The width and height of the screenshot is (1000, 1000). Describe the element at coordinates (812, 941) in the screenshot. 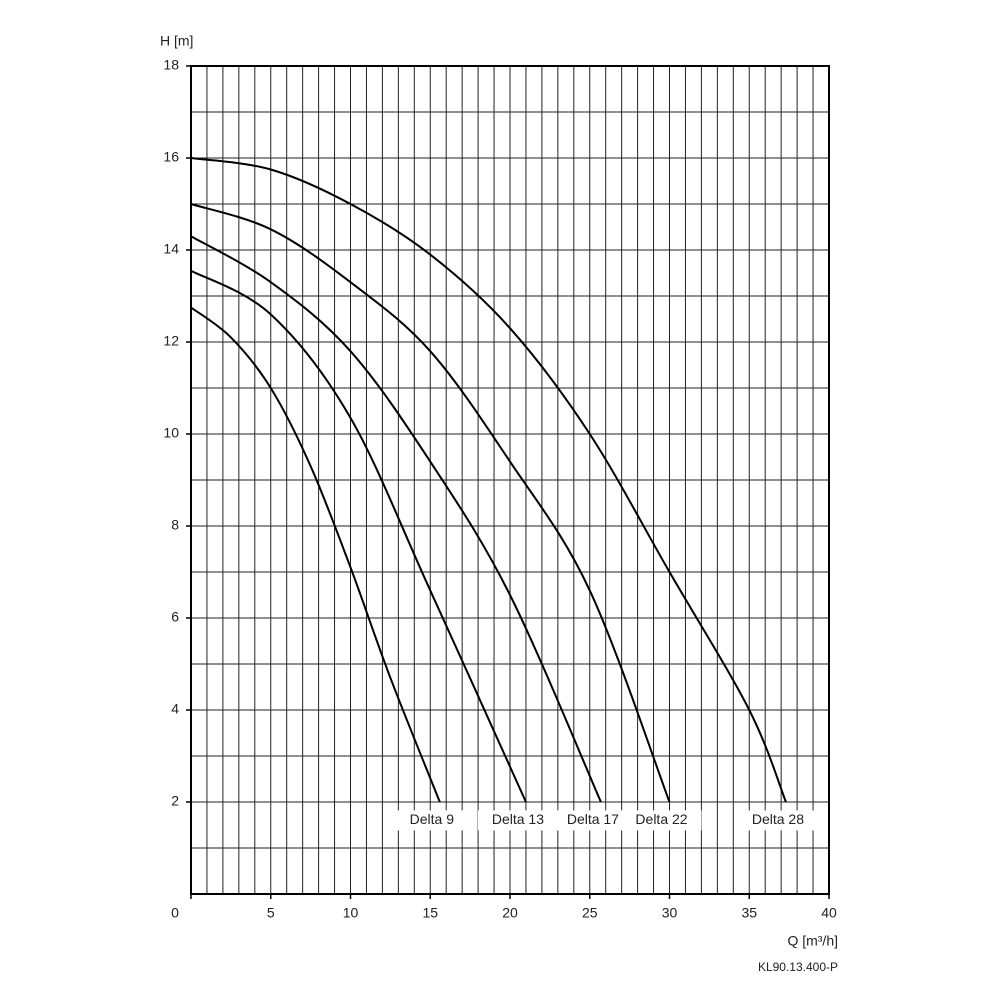

I see `x-axis-label: Q [m³/h]` at that location.